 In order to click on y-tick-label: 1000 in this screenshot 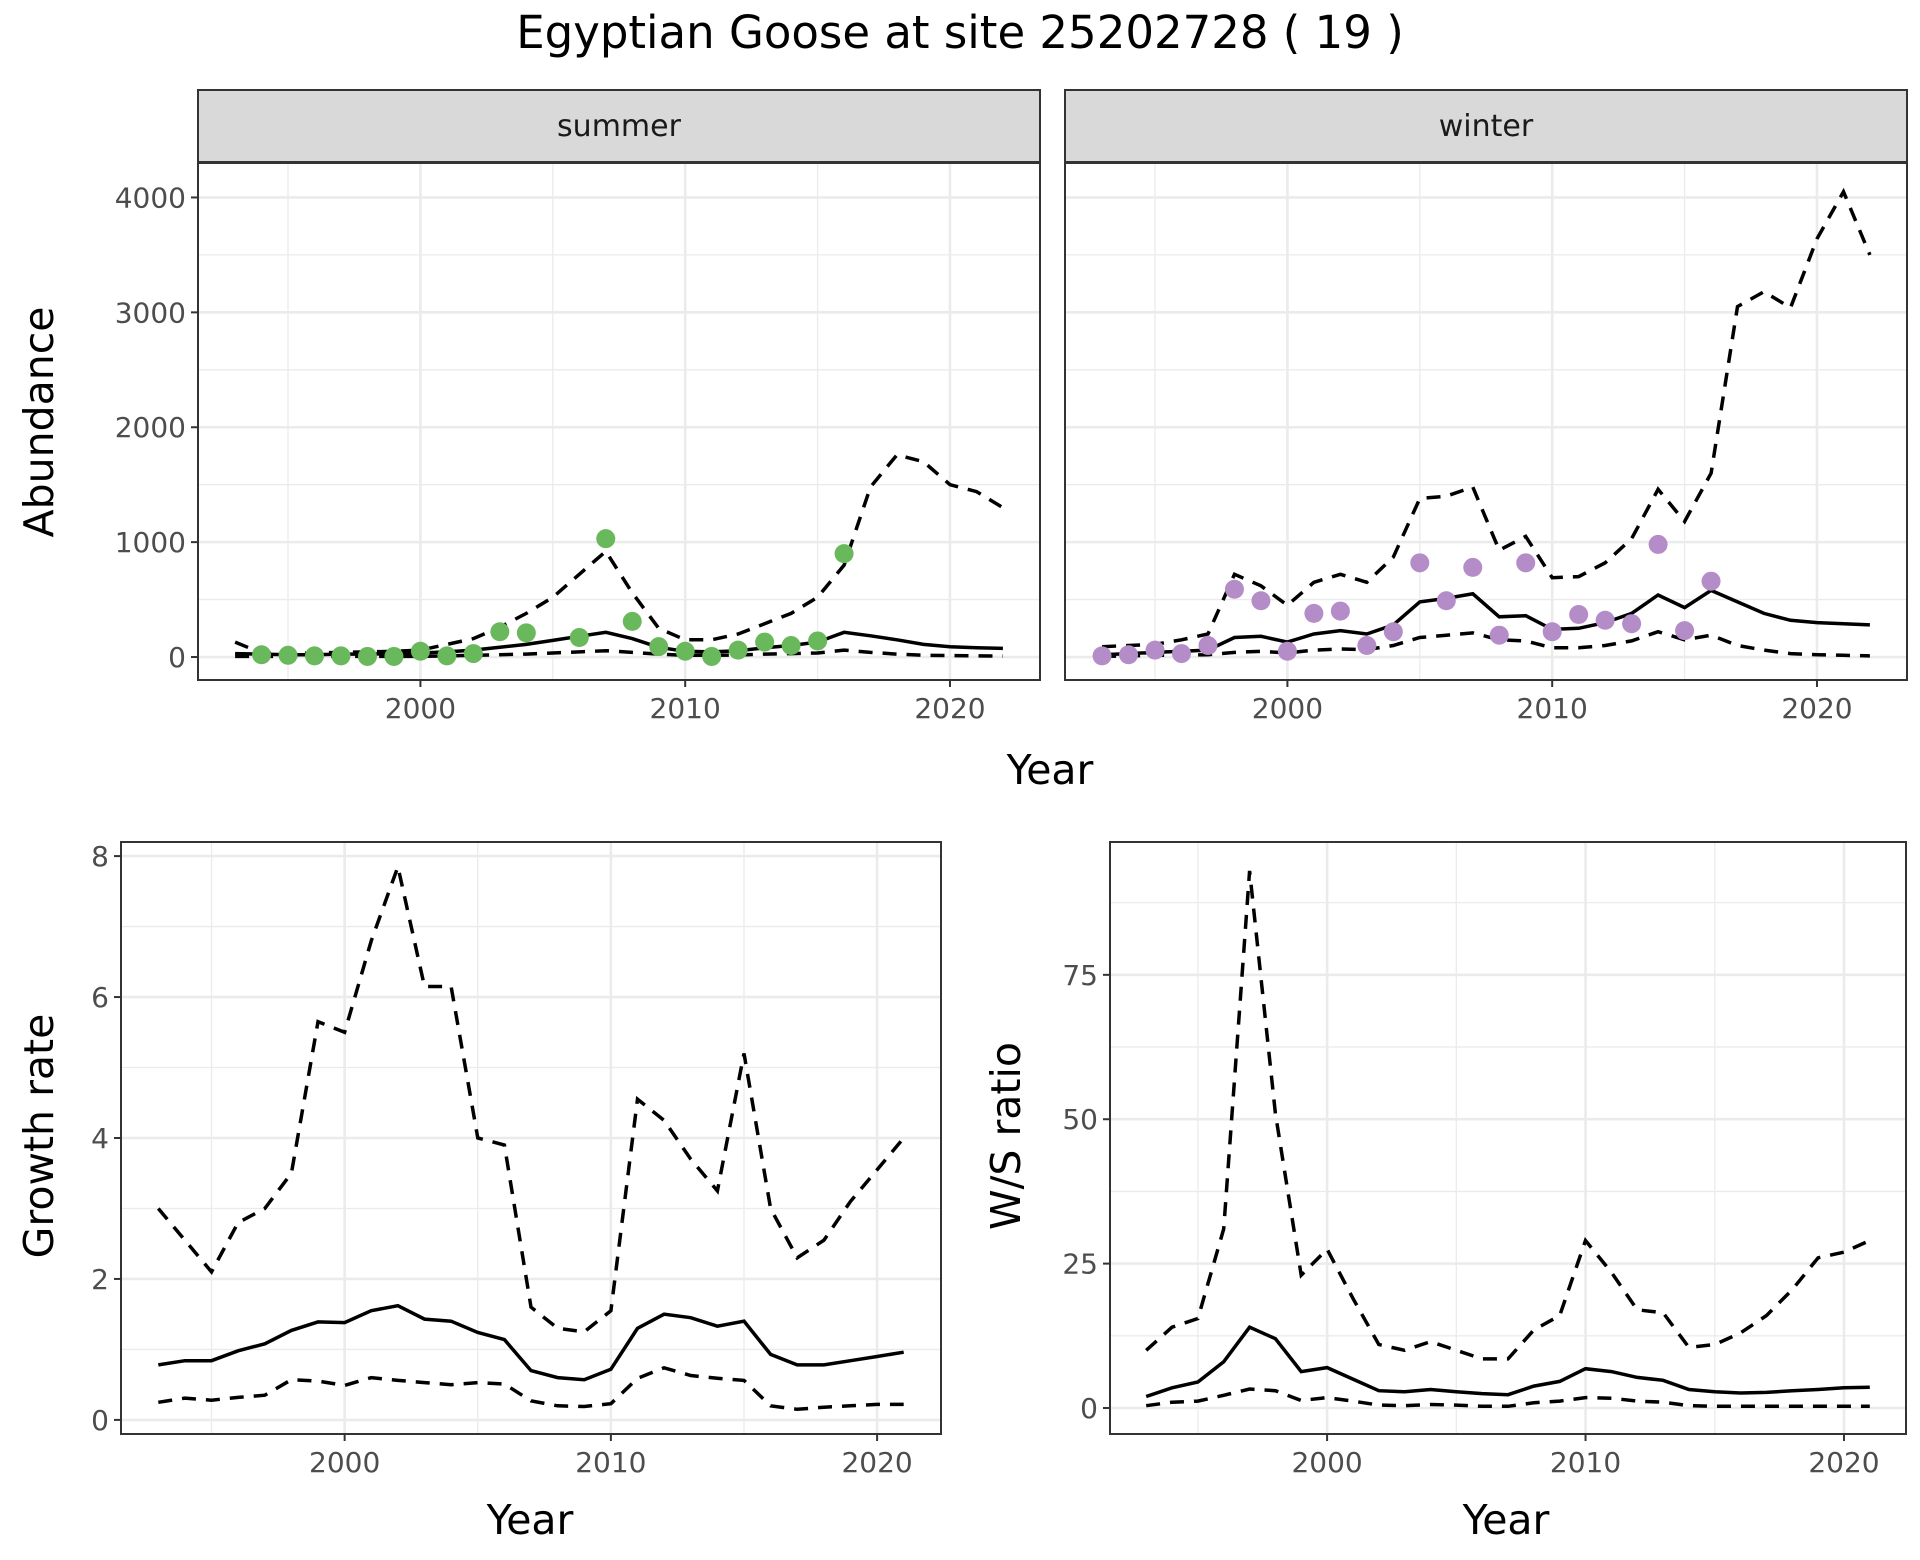, I will do `click(150, 542)`.